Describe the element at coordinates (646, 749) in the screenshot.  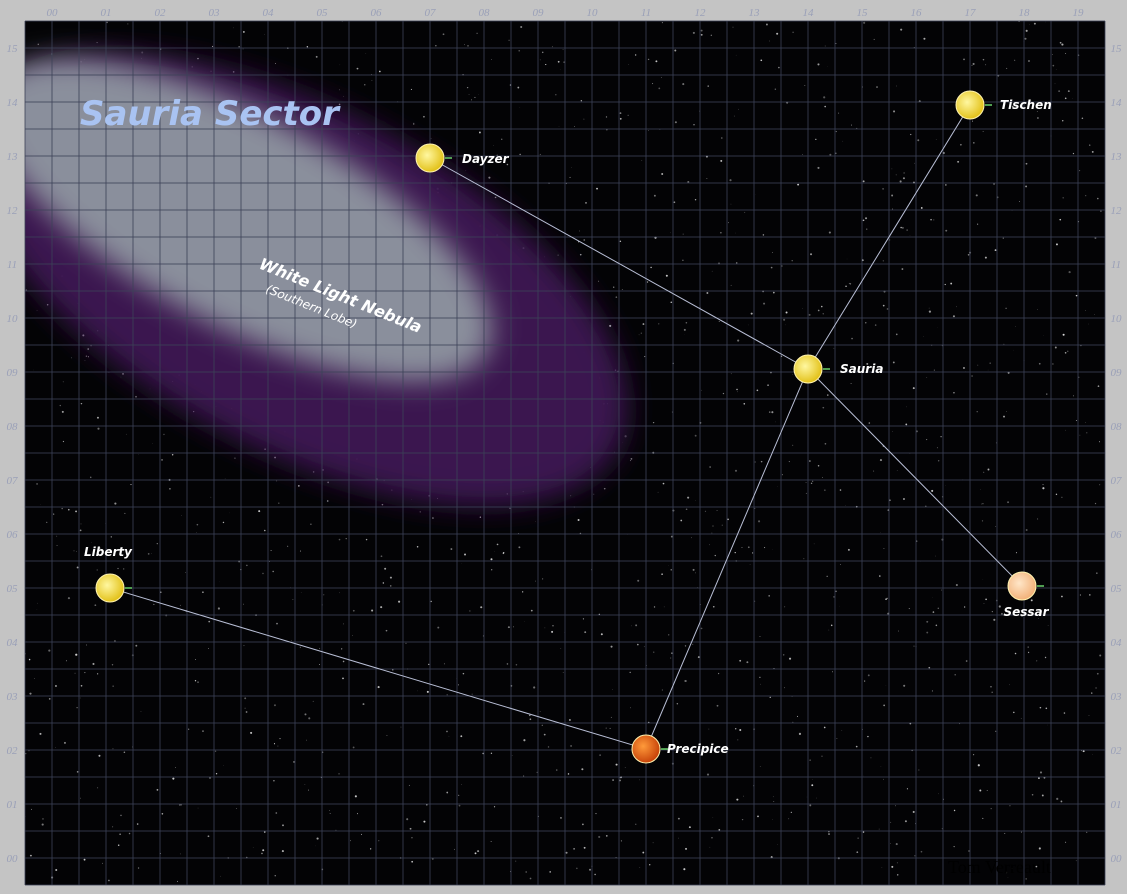
I see `sun` at that location.